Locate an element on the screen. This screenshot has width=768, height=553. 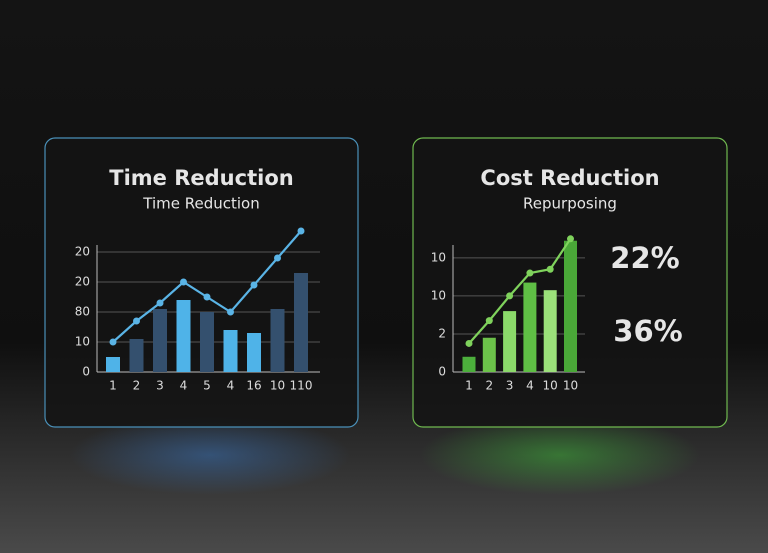
card-title: Cost Reduction is located at coordinates (569, 178).